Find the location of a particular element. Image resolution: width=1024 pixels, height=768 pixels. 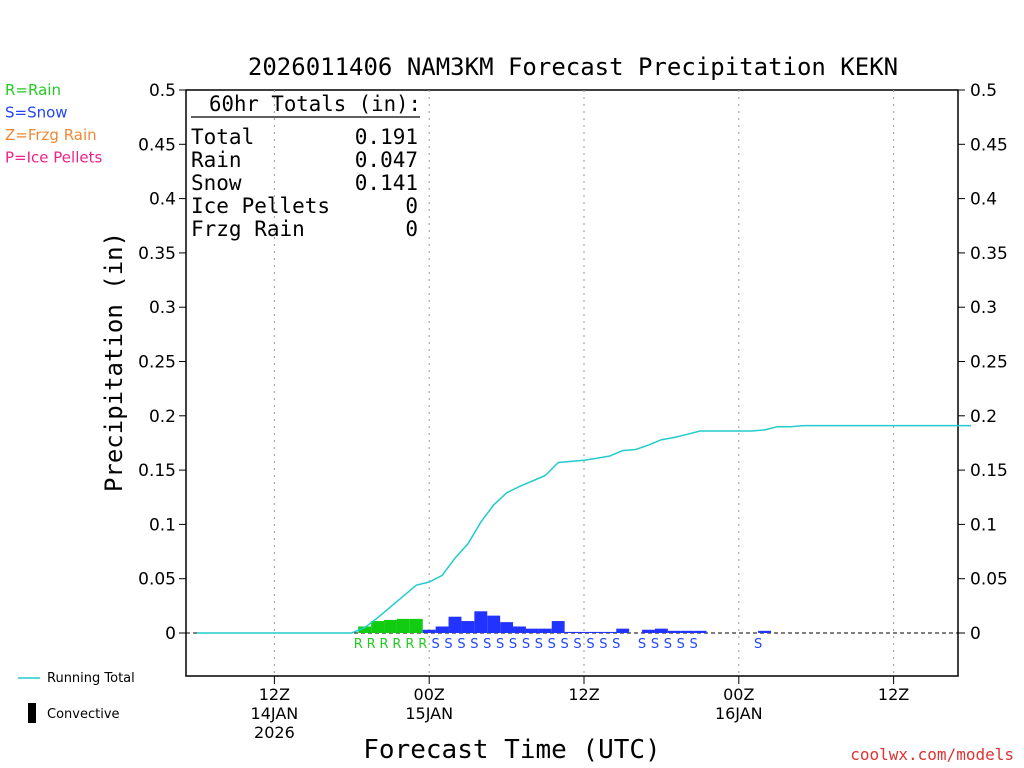

totals-label-2: Snow is located at coordinates (216, 183).